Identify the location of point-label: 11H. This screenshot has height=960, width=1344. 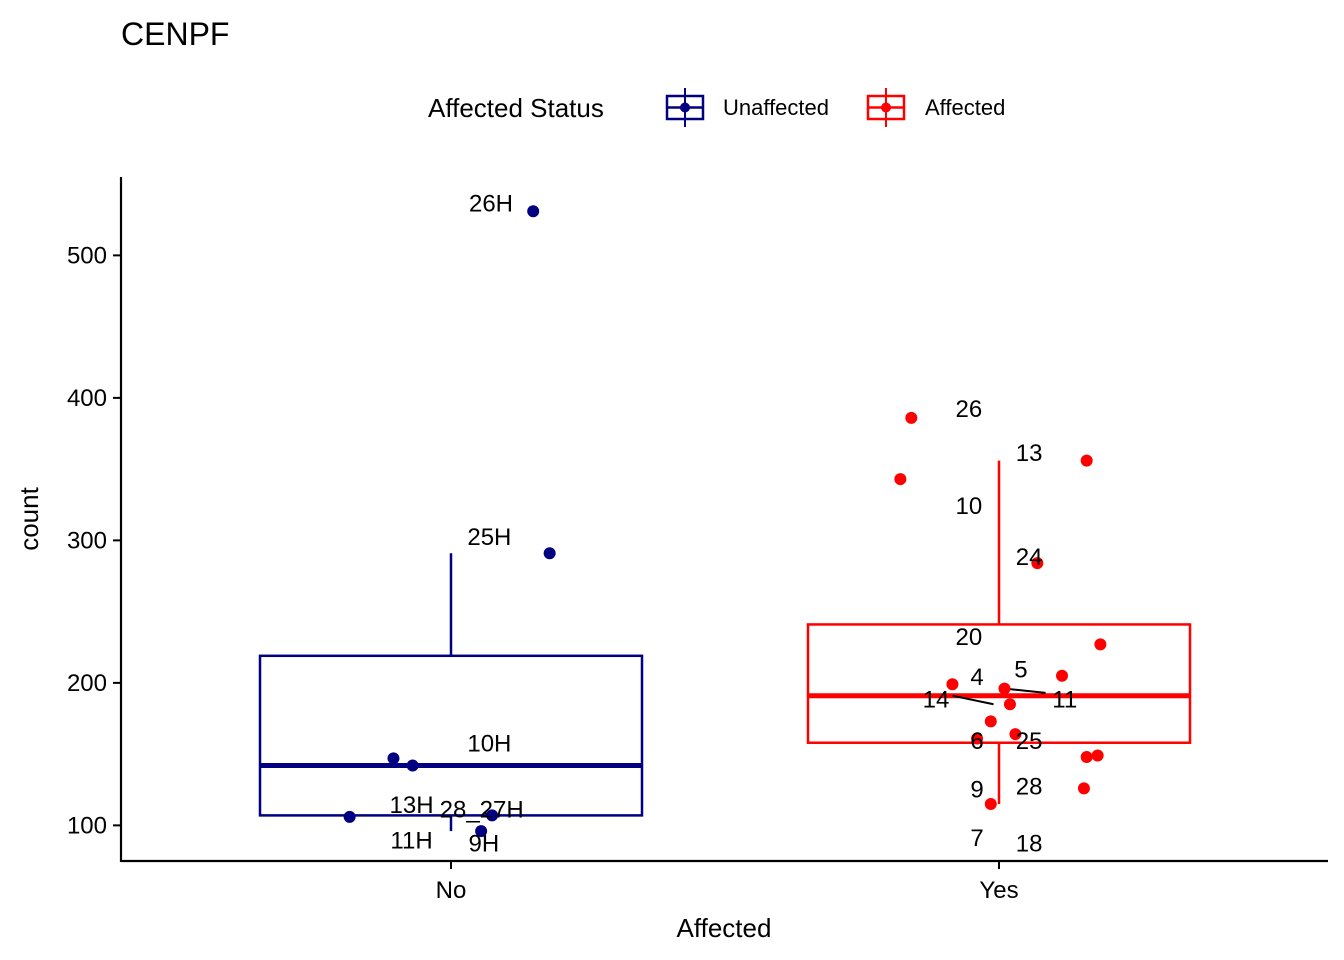
(411, 841).